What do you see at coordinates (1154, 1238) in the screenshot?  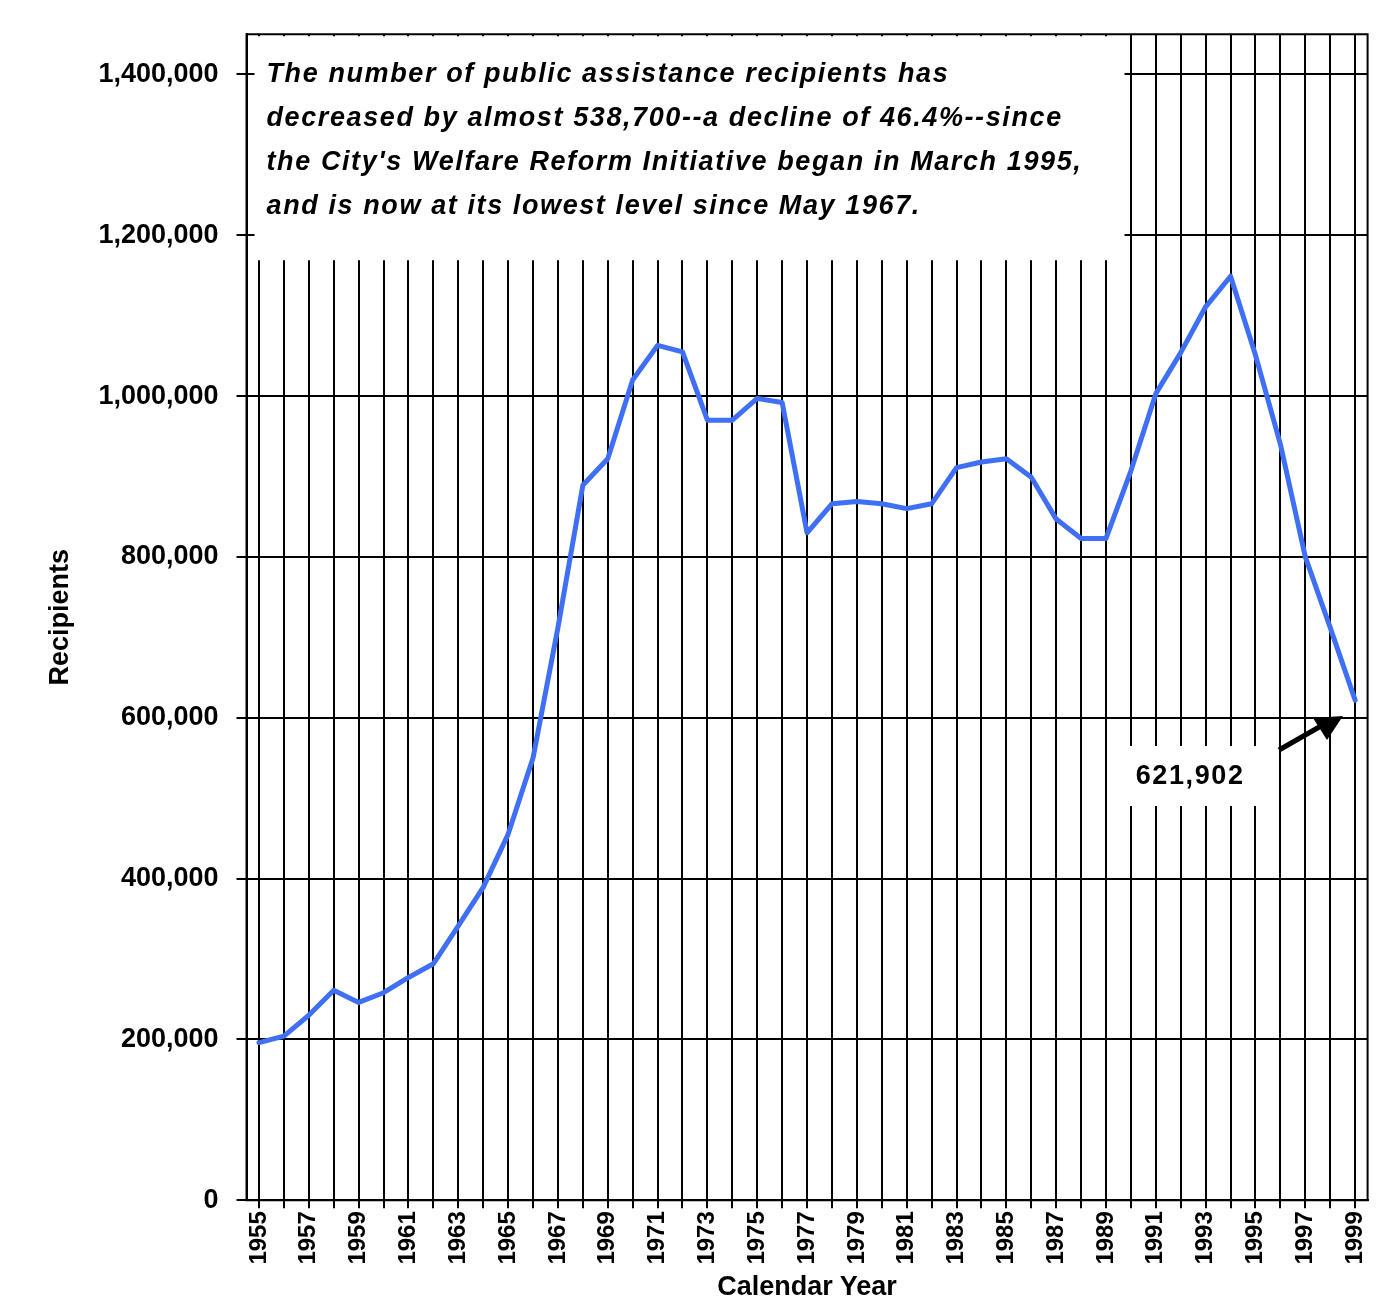 I see `x-tick-label: 1991` at bounding box center [1154, 1238].